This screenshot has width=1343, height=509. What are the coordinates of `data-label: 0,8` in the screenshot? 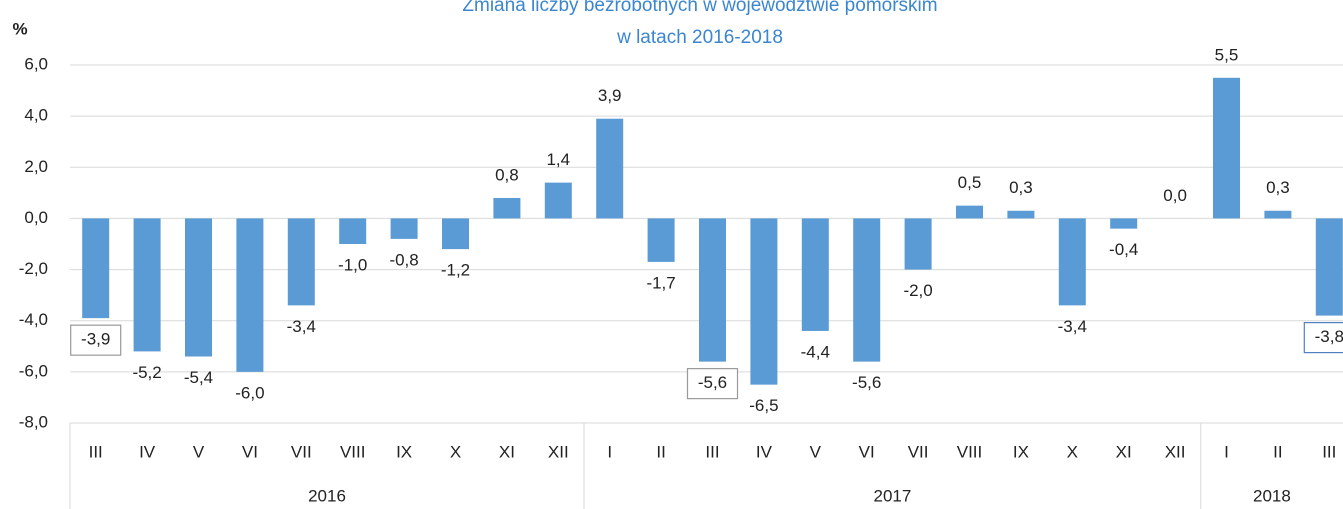 It's located at (507, 174).